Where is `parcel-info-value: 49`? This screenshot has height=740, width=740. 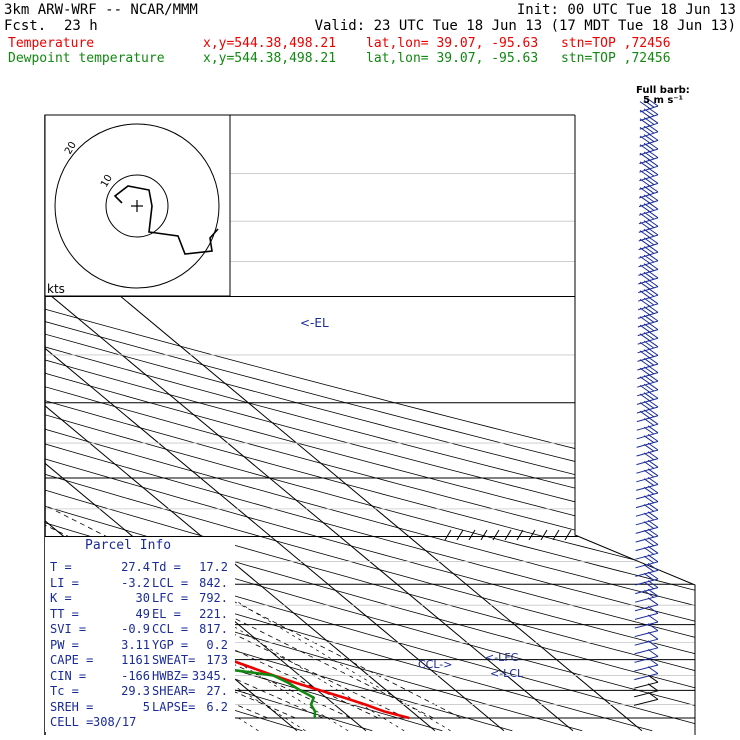
parcel-info-value: 49 is located at coordinates (142, 613).